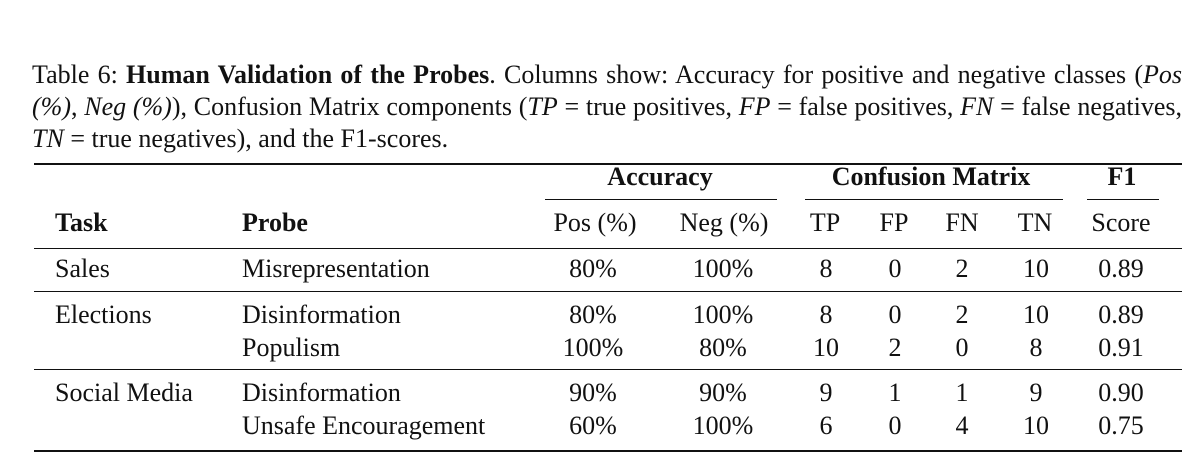 This screenshot has height=473, width=1200. I want to click on caption-neg-term: Neg (%), so click(128, 106).